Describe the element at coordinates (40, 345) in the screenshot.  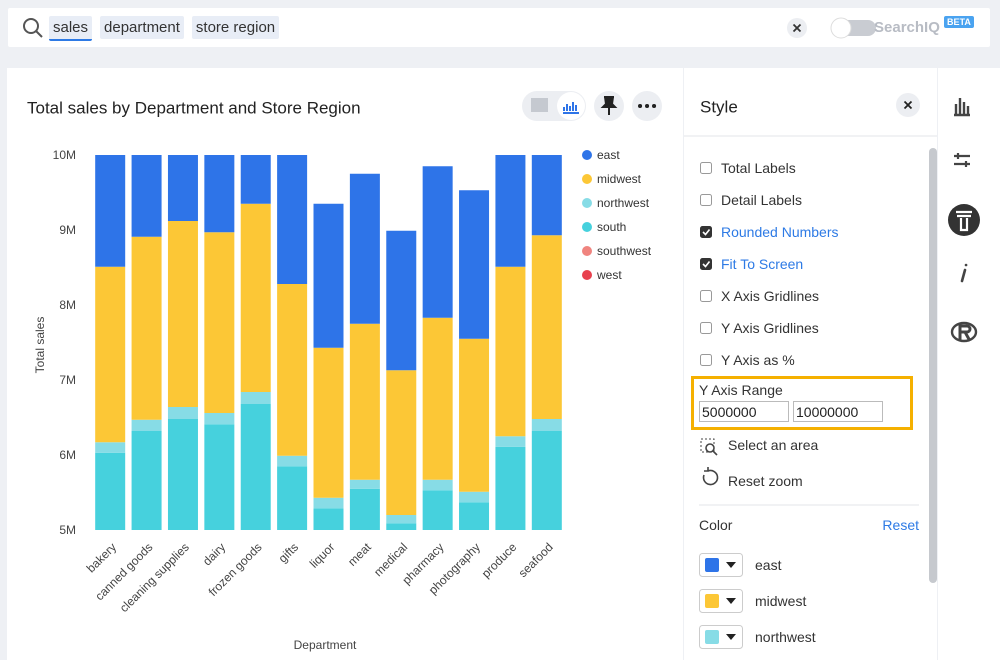
I see `y-axis-title: Total sales` at that location.